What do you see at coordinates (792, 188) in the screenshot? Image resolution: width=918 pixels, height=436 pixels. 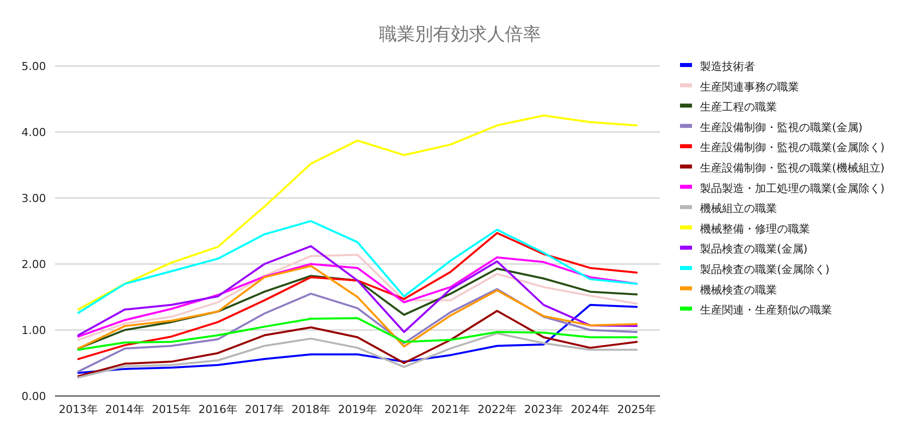 I see `legend-label: 製品製造・加工処理の職業(金属除く)` at bounding box center [792, 188].